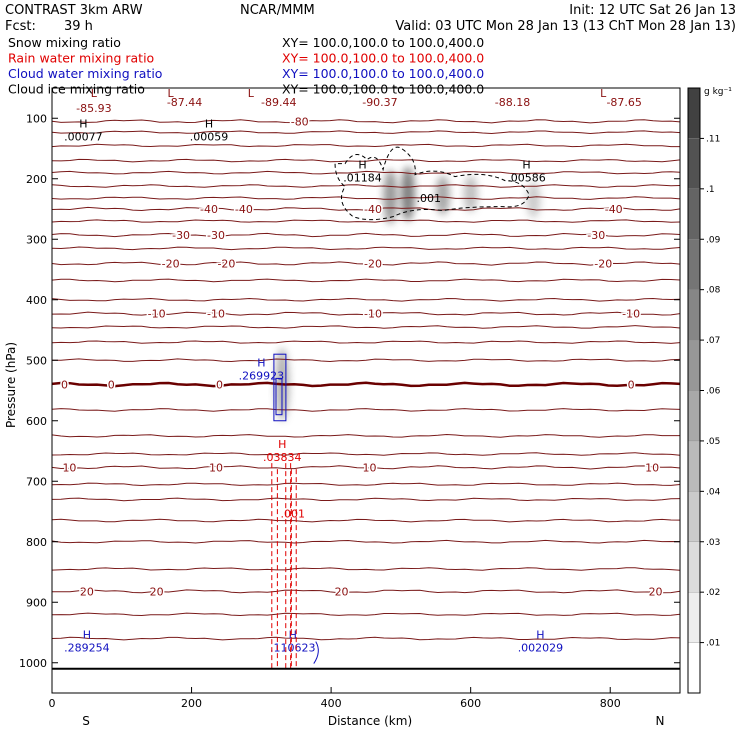 Image resolution: width=740 pixels, height=744 pixels. Describe the element at coordinates (87, 648) in the screenshot. I see `cloud-water-max-value: .289254` at that location.